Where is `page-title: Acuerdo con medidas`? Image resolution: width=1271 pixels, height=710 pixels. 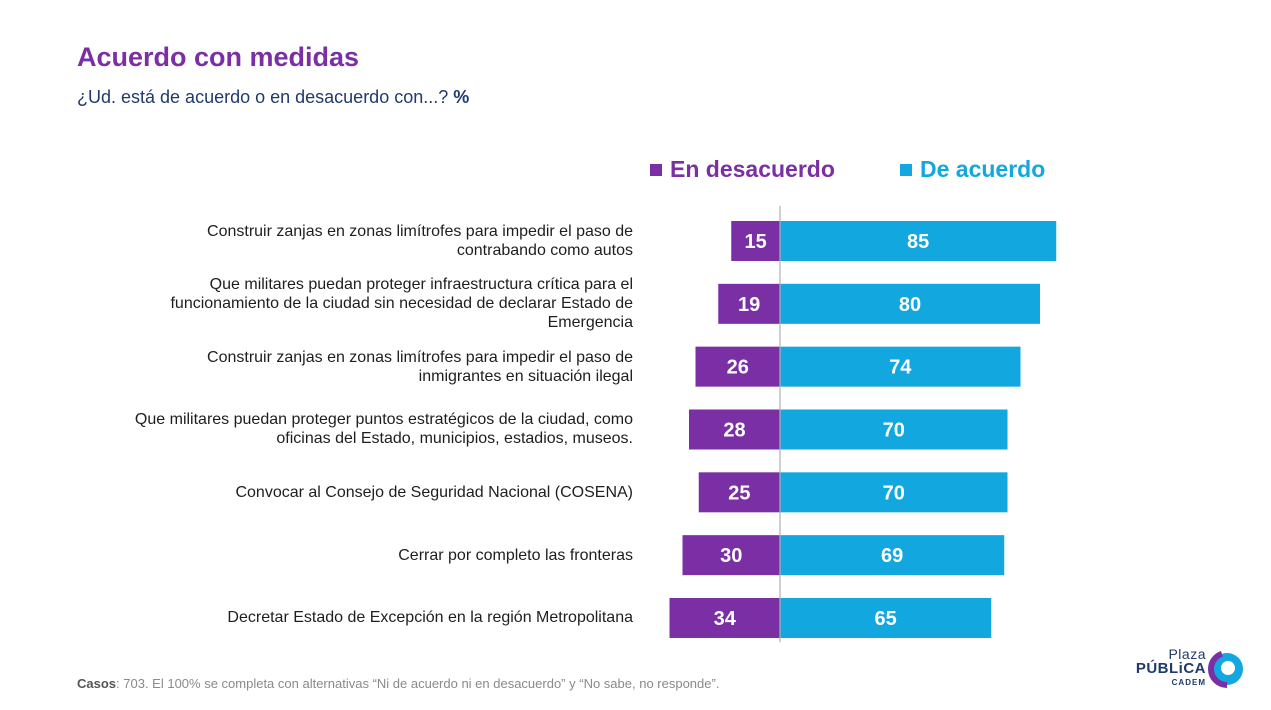 page-title: Acuerdo con medidas is located at coordinates (218, 57).